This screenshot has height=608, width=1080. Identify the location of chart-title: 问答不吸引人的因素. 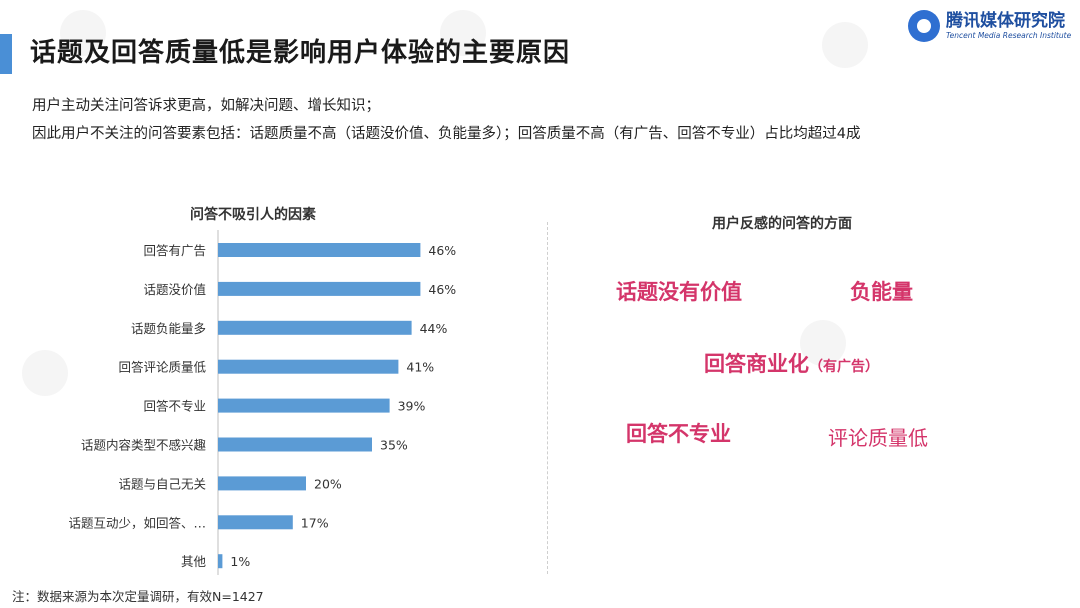
(253, 215).